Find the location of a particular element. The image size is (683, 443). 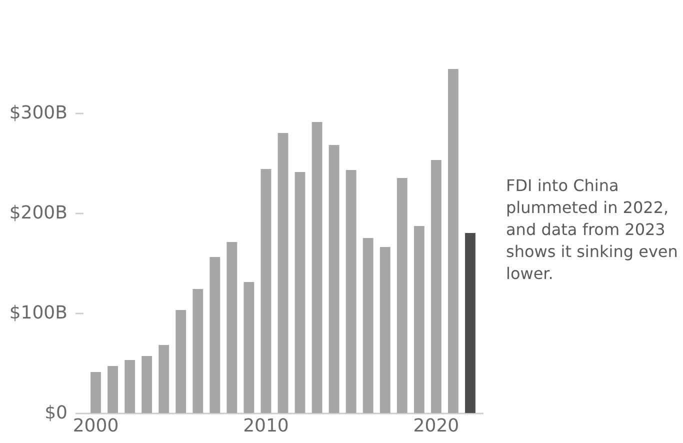

y-tick-label: $0 is located at coordinates (56, 413).